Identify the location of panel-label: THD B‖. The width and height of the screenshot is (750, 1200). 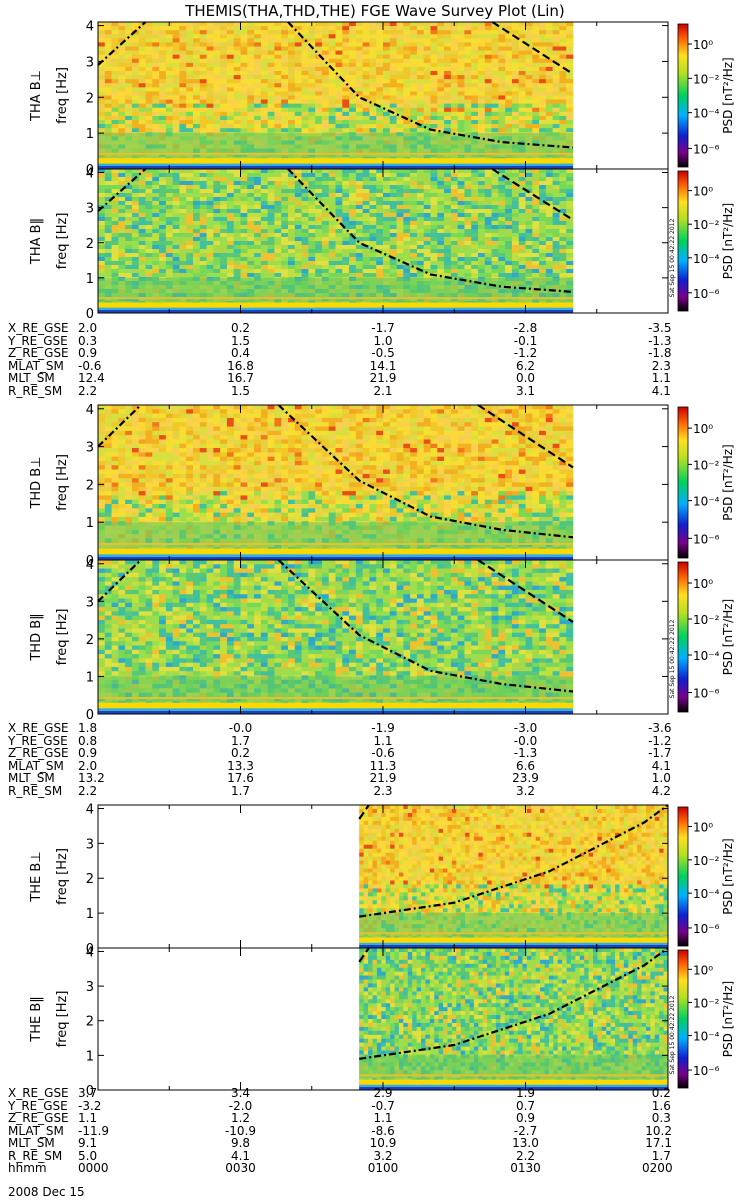
(36, 637).